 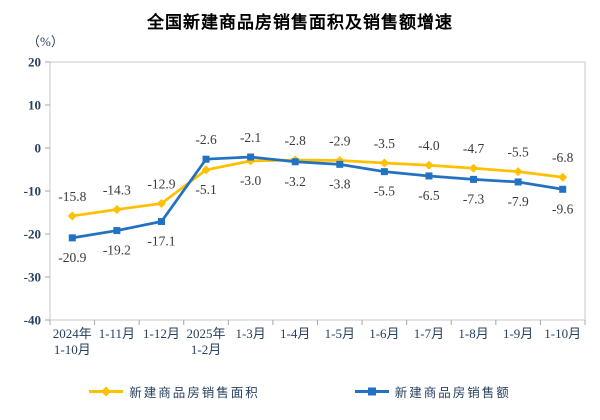 What do you see at coordinates (429, 195) in the screenshot?
I see `data-label: -6.5` at bounding box center [429, 195].